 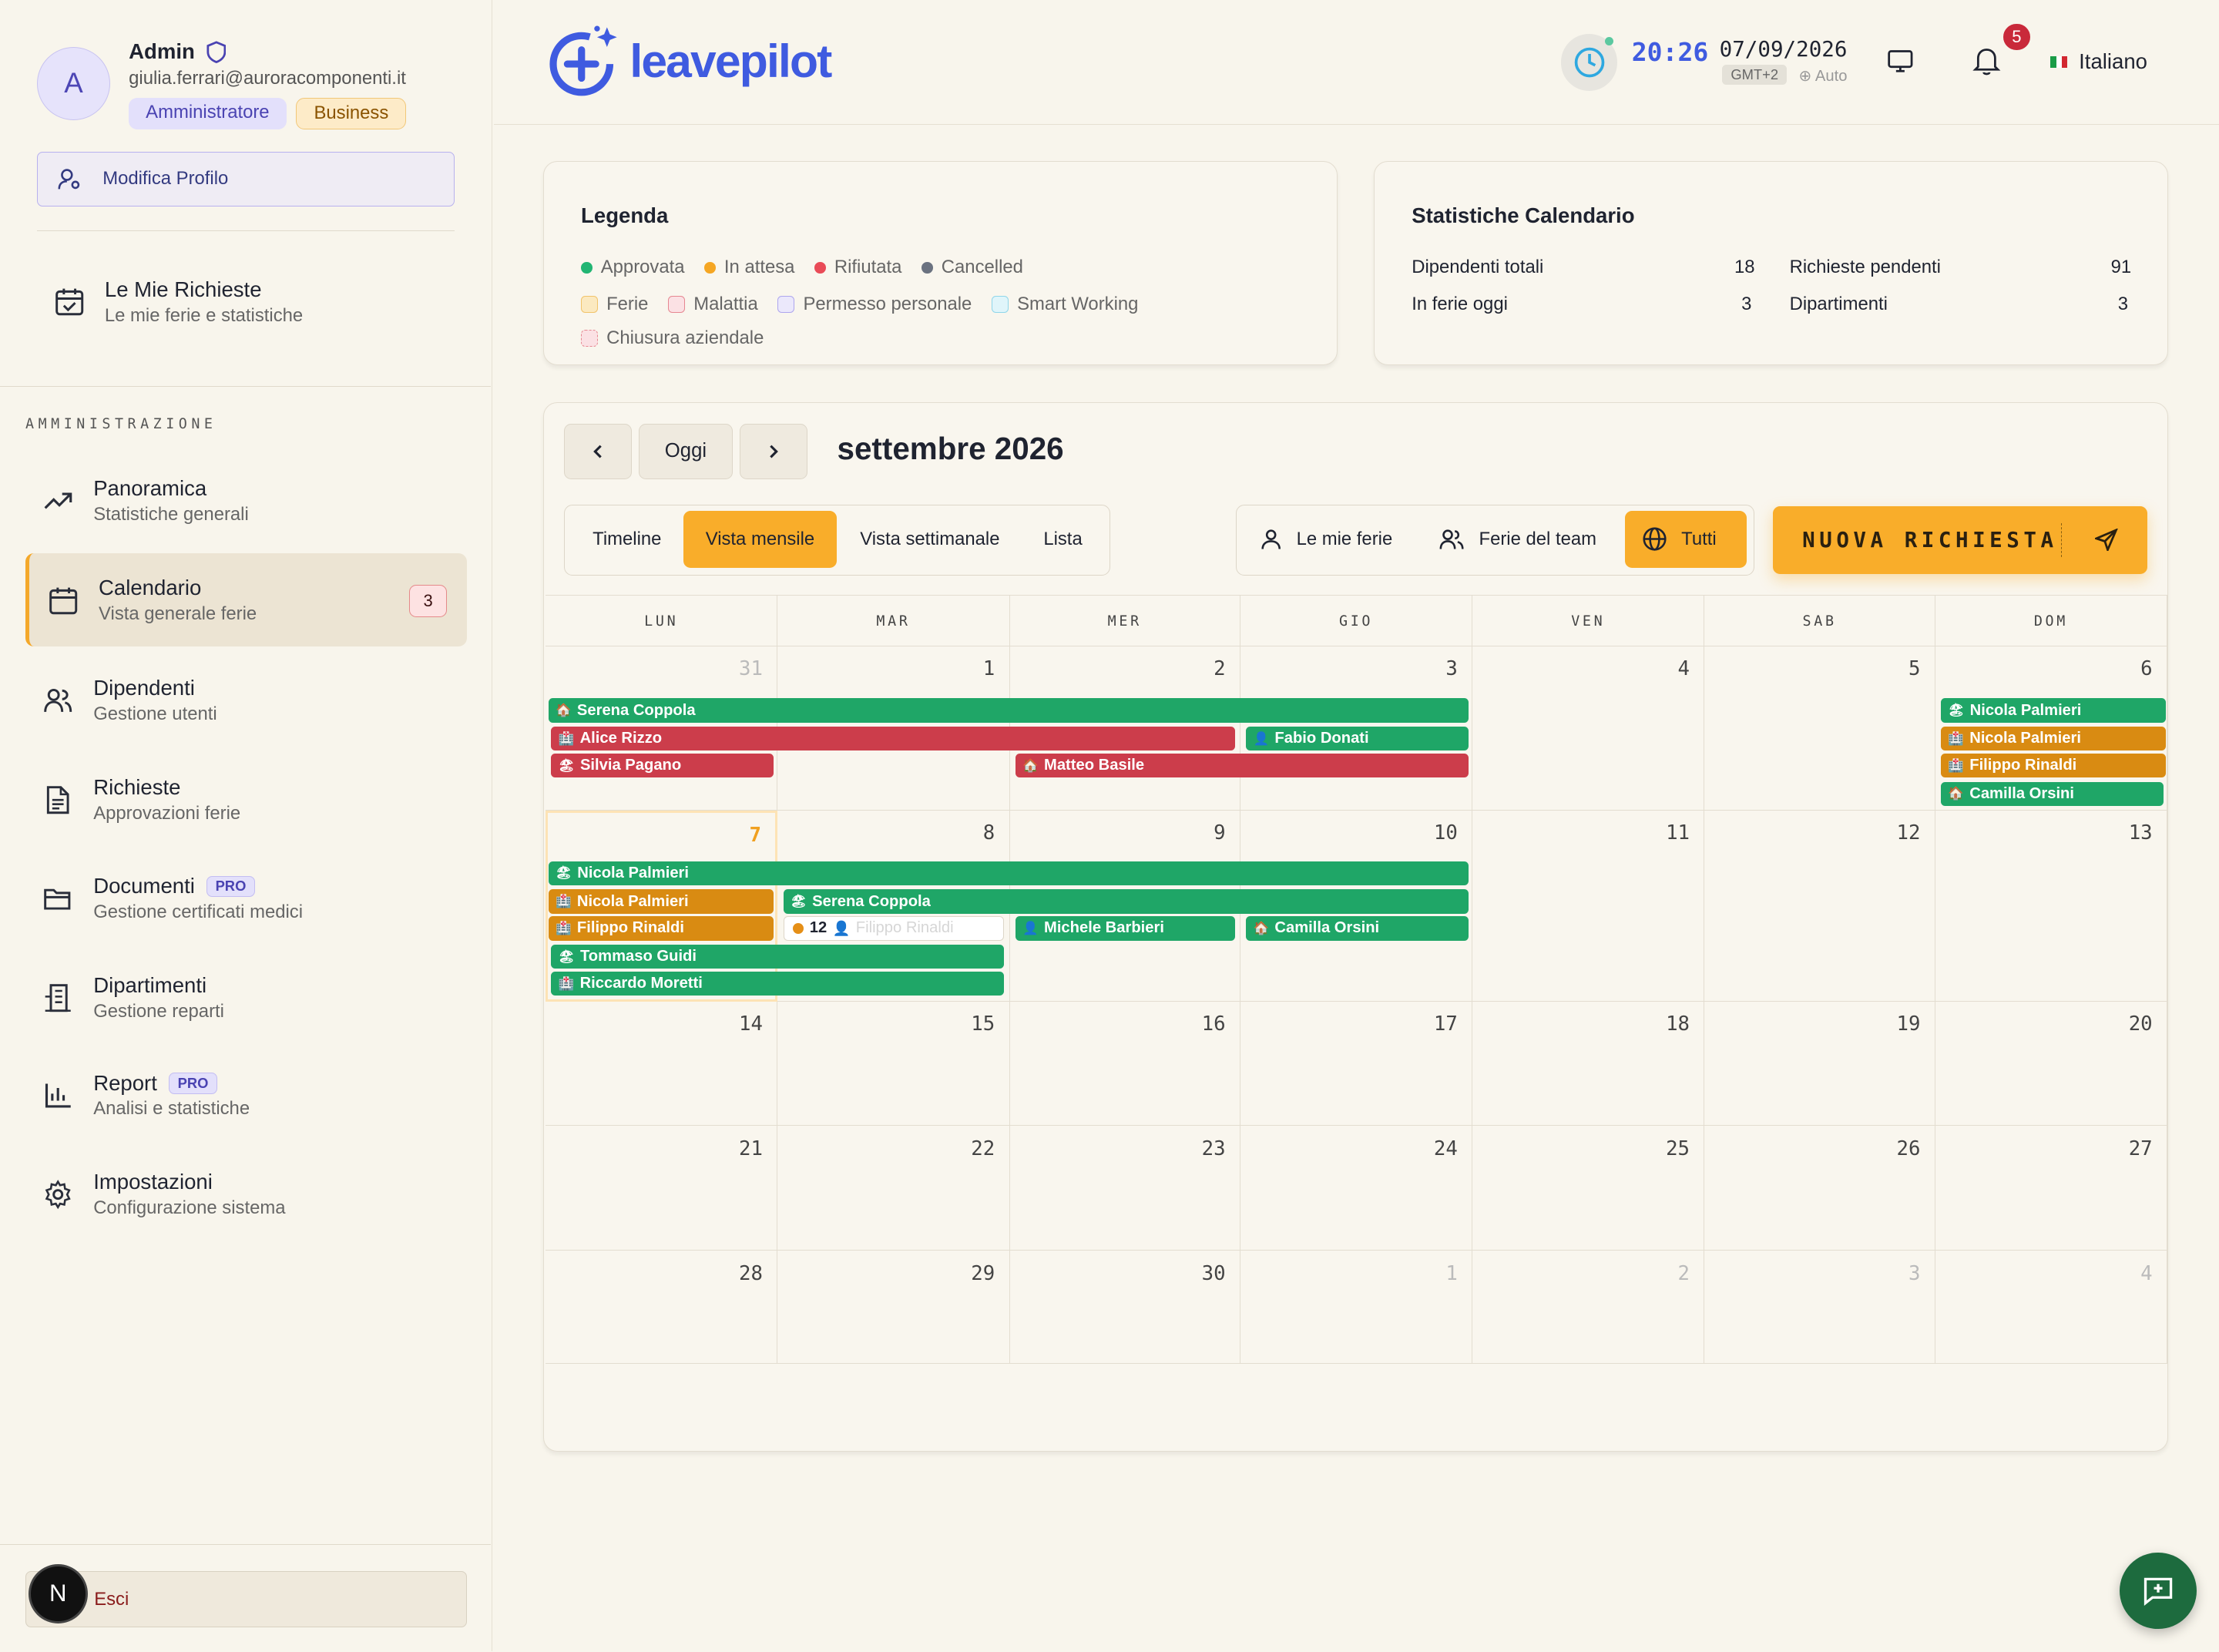 What do you see at coordinates (1125, 621) in the screenshot?
I see `weekday-label: MER` at bounding box center [1125, 621].